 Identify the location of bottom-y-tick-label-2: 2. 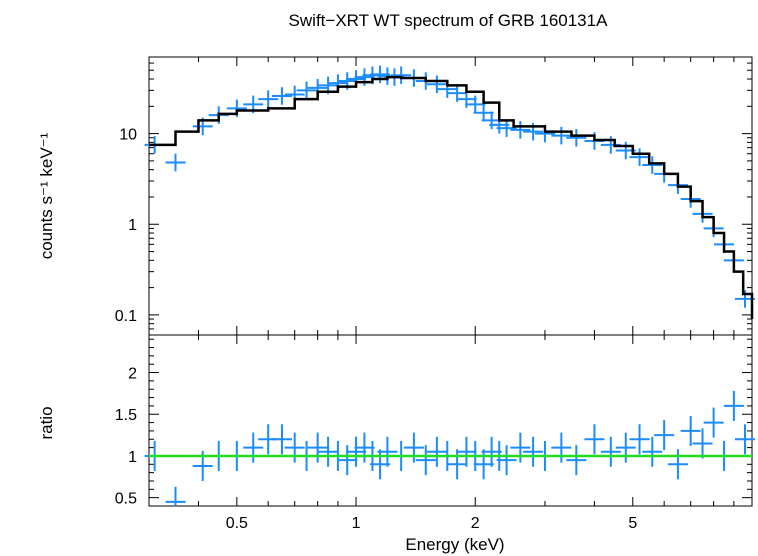
(132, 374).